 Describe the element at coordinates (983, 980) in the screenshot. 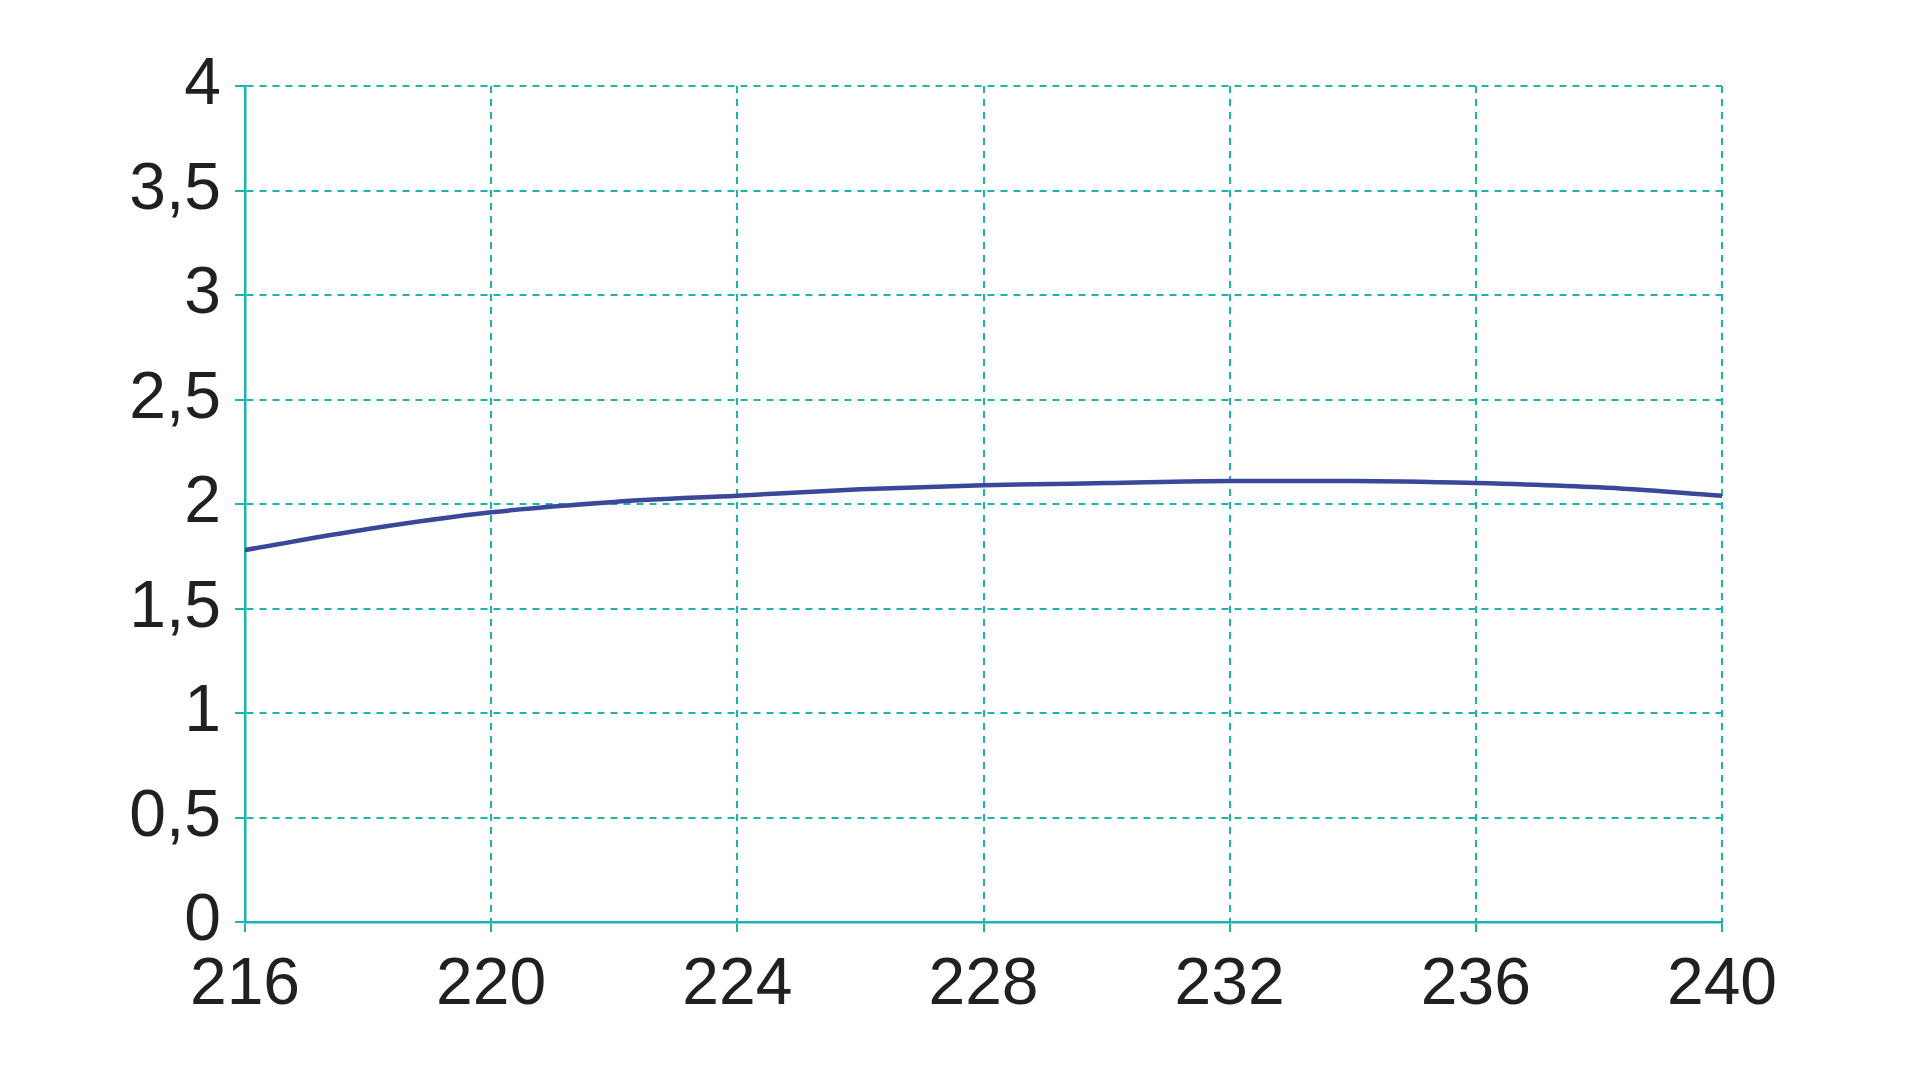

I see `x-tick-label: 228` at that location.